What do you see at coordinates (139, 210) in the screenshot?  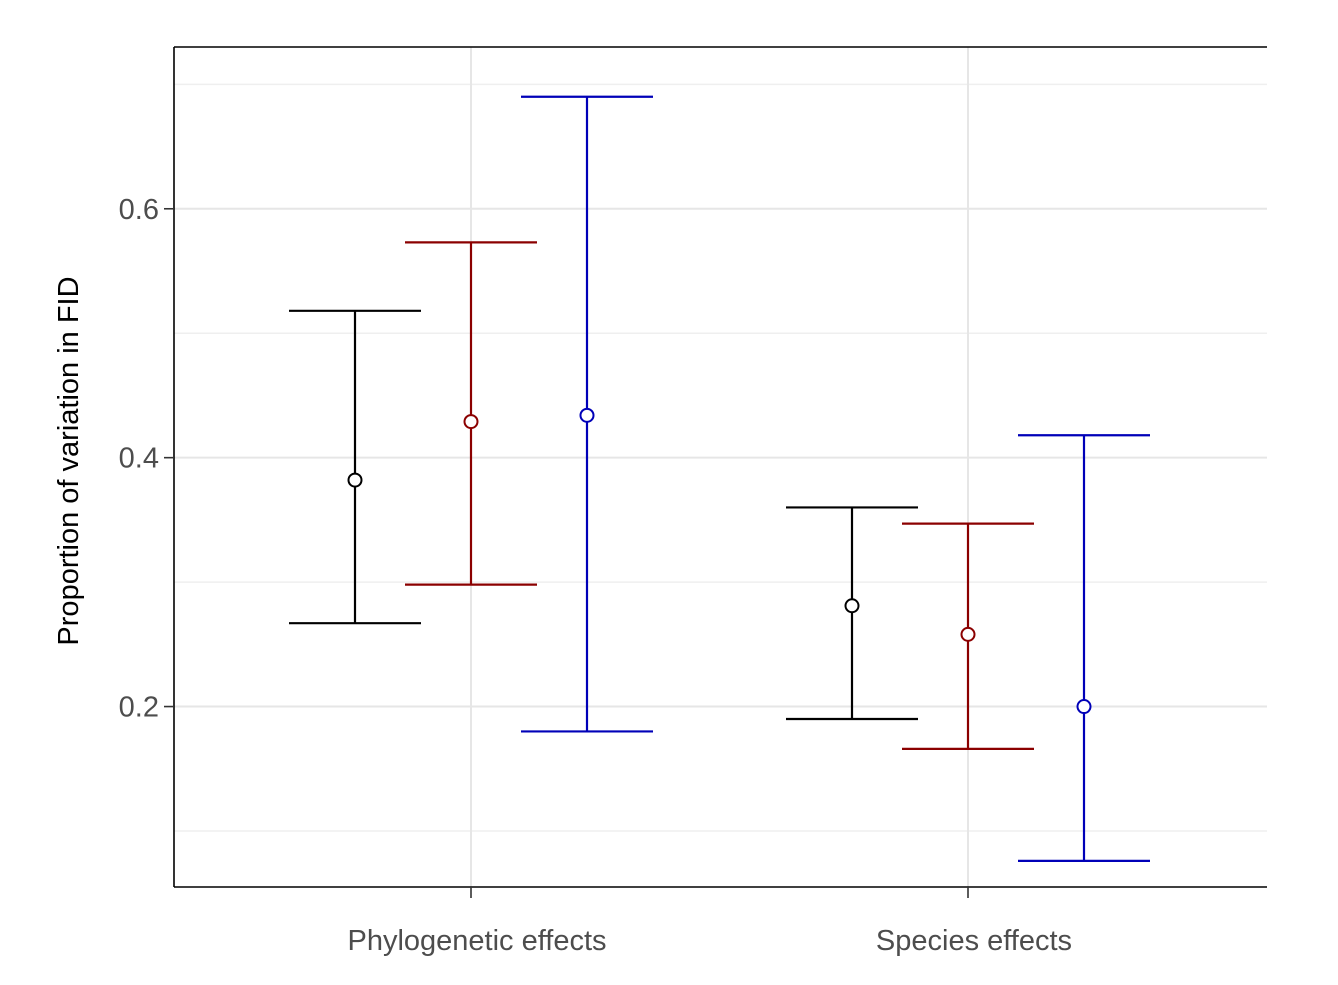 I see `y-tick-label: 0.6` at bounding box center [139, 210].